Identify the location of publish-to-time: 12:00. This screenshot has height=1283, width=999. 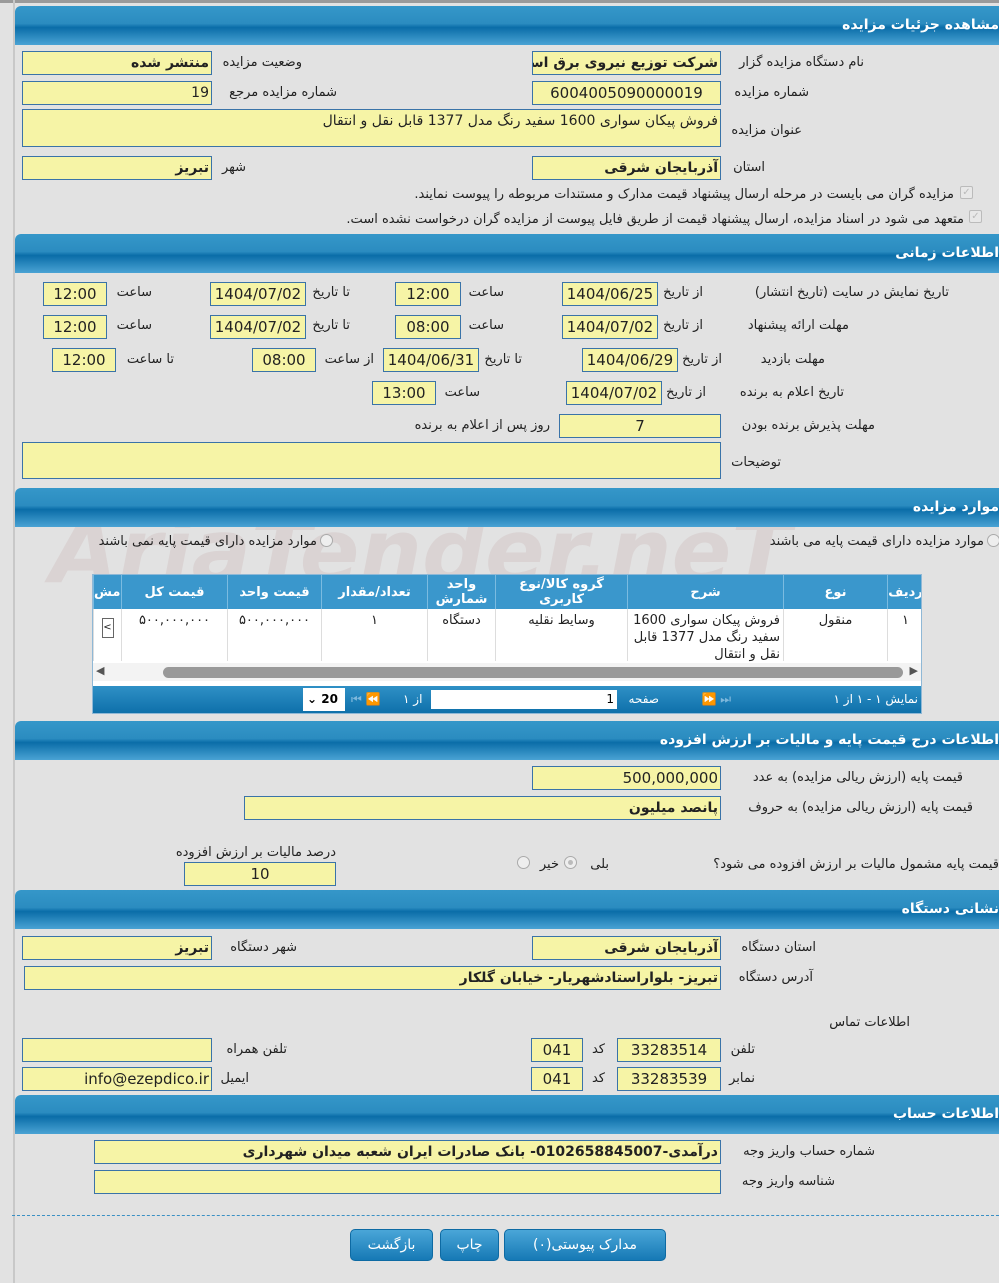
(75, 294).